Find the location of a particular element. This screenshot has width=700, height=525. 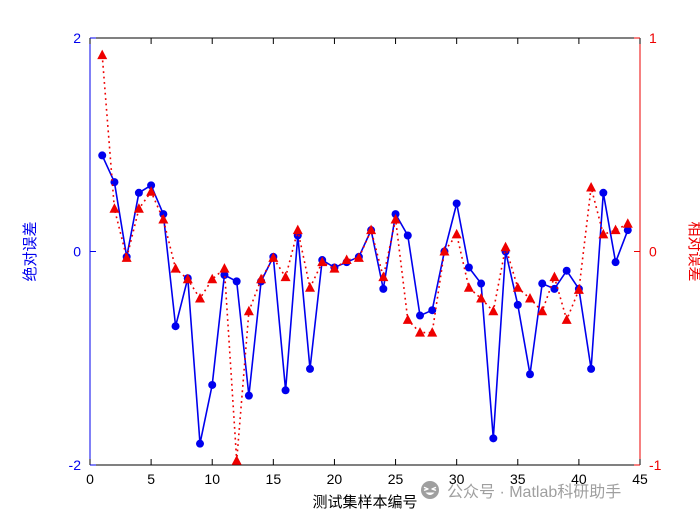

y-left-tick-label: 0 is located at coordinates (77, 252).